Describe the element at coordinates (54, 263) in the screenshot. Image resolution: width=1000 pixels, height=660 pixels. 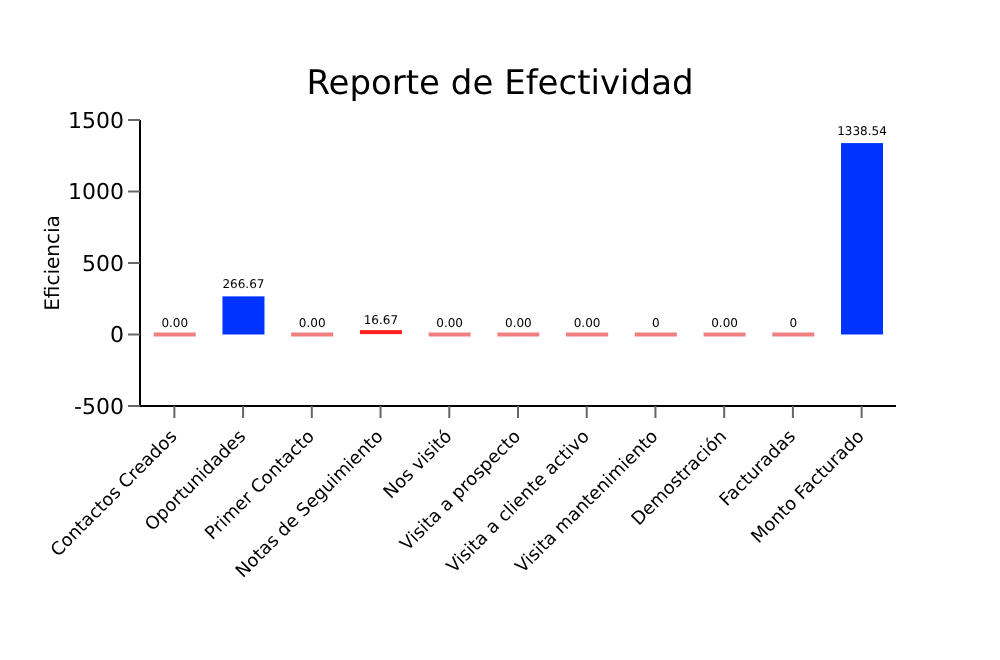
I see `y-axis-title: Eficiencia` at that location.